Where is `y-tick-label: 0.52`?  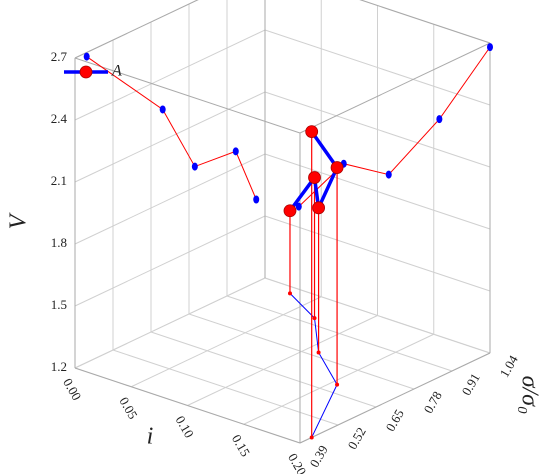
y-tick-label: 0.52 is located at coordinates (357, 438).